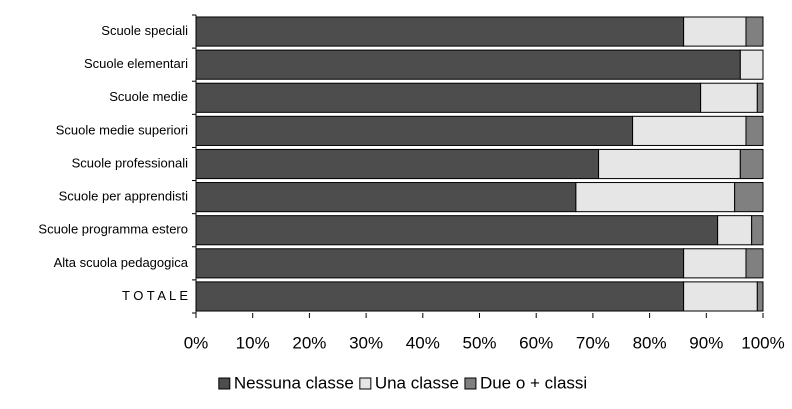 The width and height of the screenshot is (792, 409). What do you see at coordinates (650, 342) in the screenshot?
I see `x-tick-label: 80%` at bounding box center [650, 342].